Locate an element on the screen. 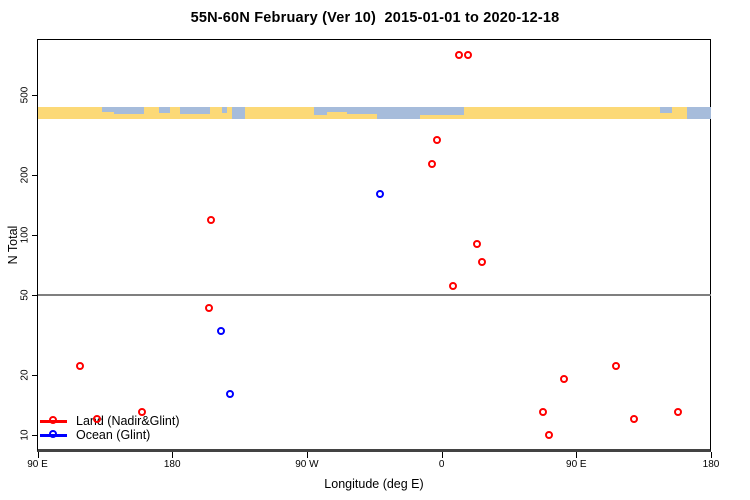  y-axis-tick-label: 200 is located at coordinates (24, 175).